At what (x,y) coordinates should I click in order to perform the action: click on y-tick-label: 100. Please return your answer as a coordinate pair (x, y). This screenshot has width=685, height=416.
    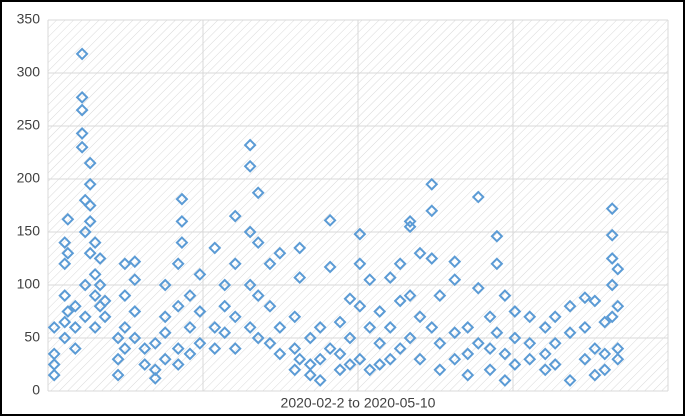
    Looking at the image, I should click on (29, 284).